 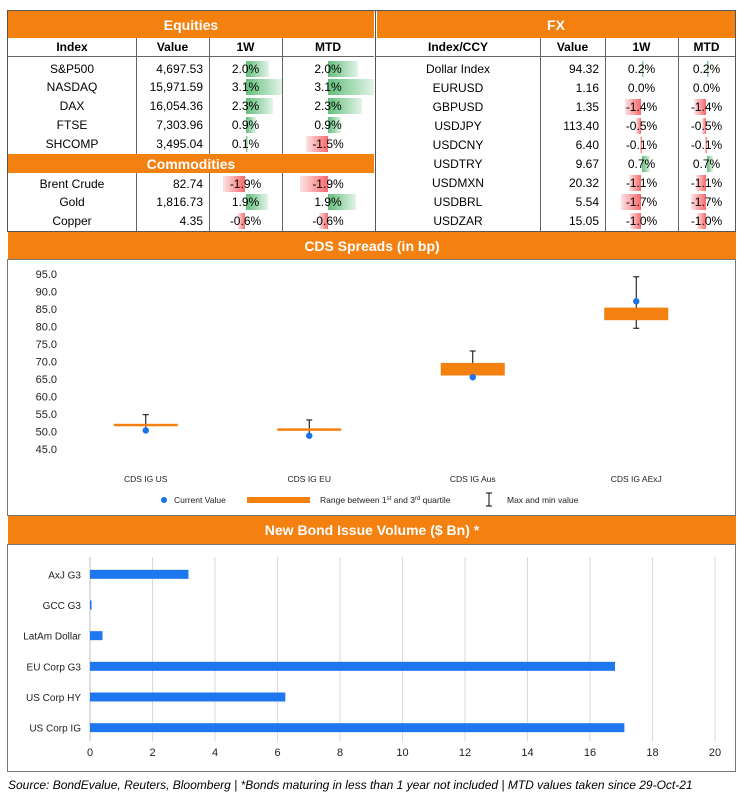 I want to click on legend-range-range_pre: Range between 1, so click(x=353, y=500).